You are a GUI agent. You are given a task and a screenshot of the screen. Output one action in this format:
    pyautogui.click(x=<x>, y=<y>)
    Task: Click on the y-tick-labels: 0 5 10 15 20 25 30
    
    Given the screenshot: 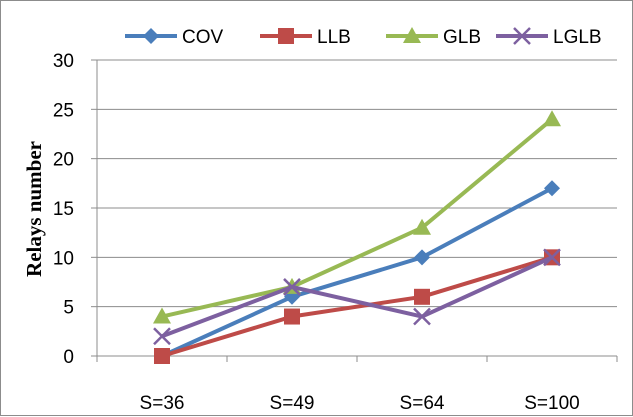 What is the action you would take?
    pyautogui.click(x=63, y=209)
    